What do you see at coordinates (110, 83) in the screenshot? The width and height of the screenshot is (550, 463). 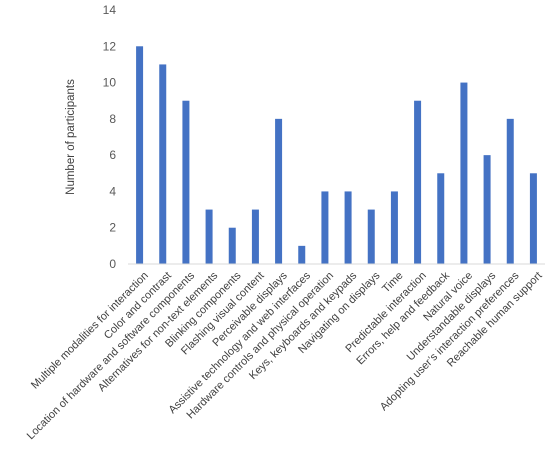 I see `y-tick-label: 10` at bounding box center [110, 83].